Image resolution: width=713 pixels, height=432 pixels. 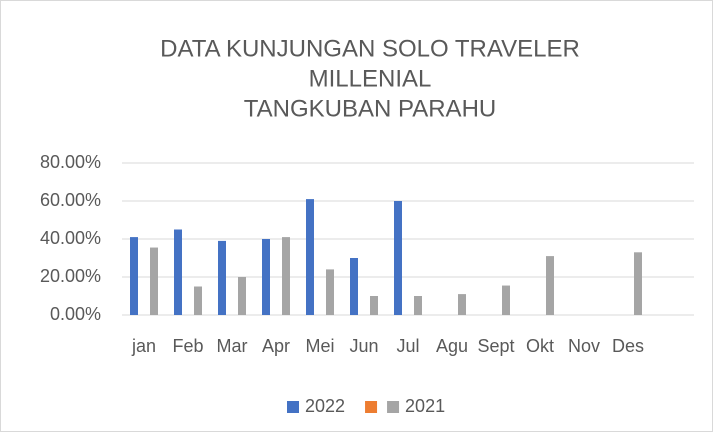 What do you see at coordinates (540, 346) in the screenshot?
I see `x-tick-label: Okt` at bounding box center [540, 346].